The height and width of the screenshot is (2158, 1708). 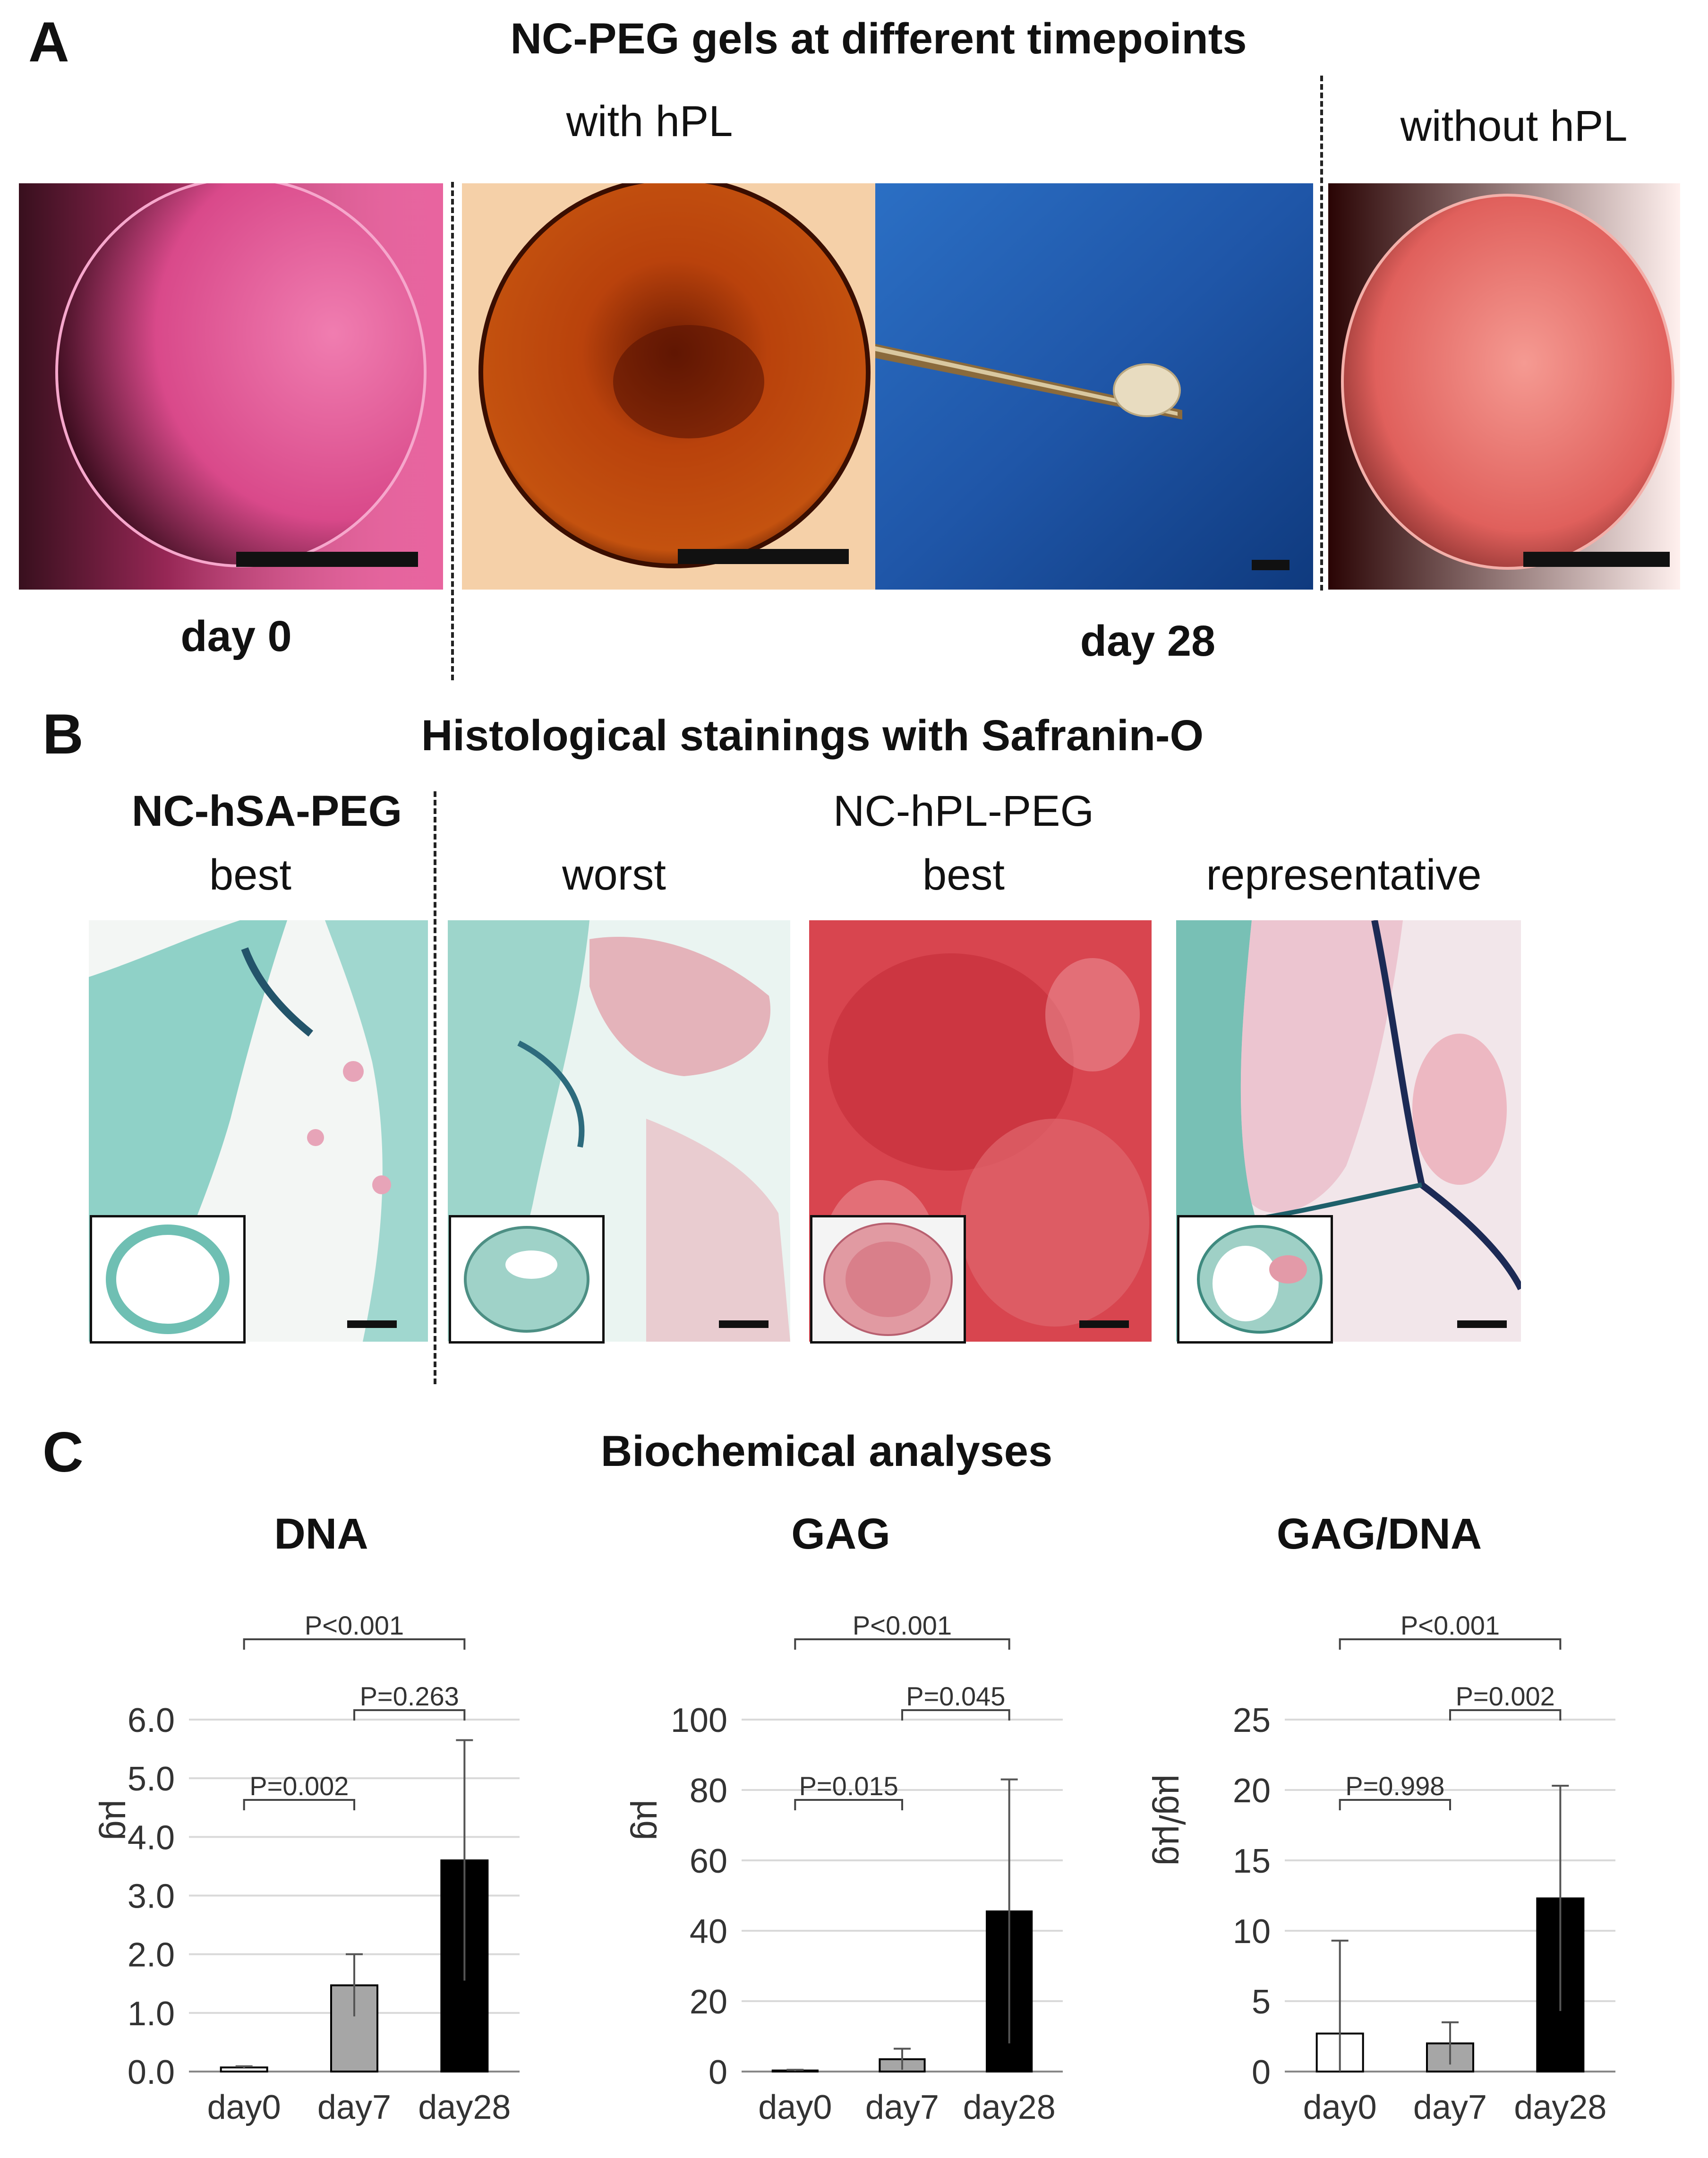 I want to click on panel-b-title: Histological stainings with Safranin-O, so click(x=812, y=736).